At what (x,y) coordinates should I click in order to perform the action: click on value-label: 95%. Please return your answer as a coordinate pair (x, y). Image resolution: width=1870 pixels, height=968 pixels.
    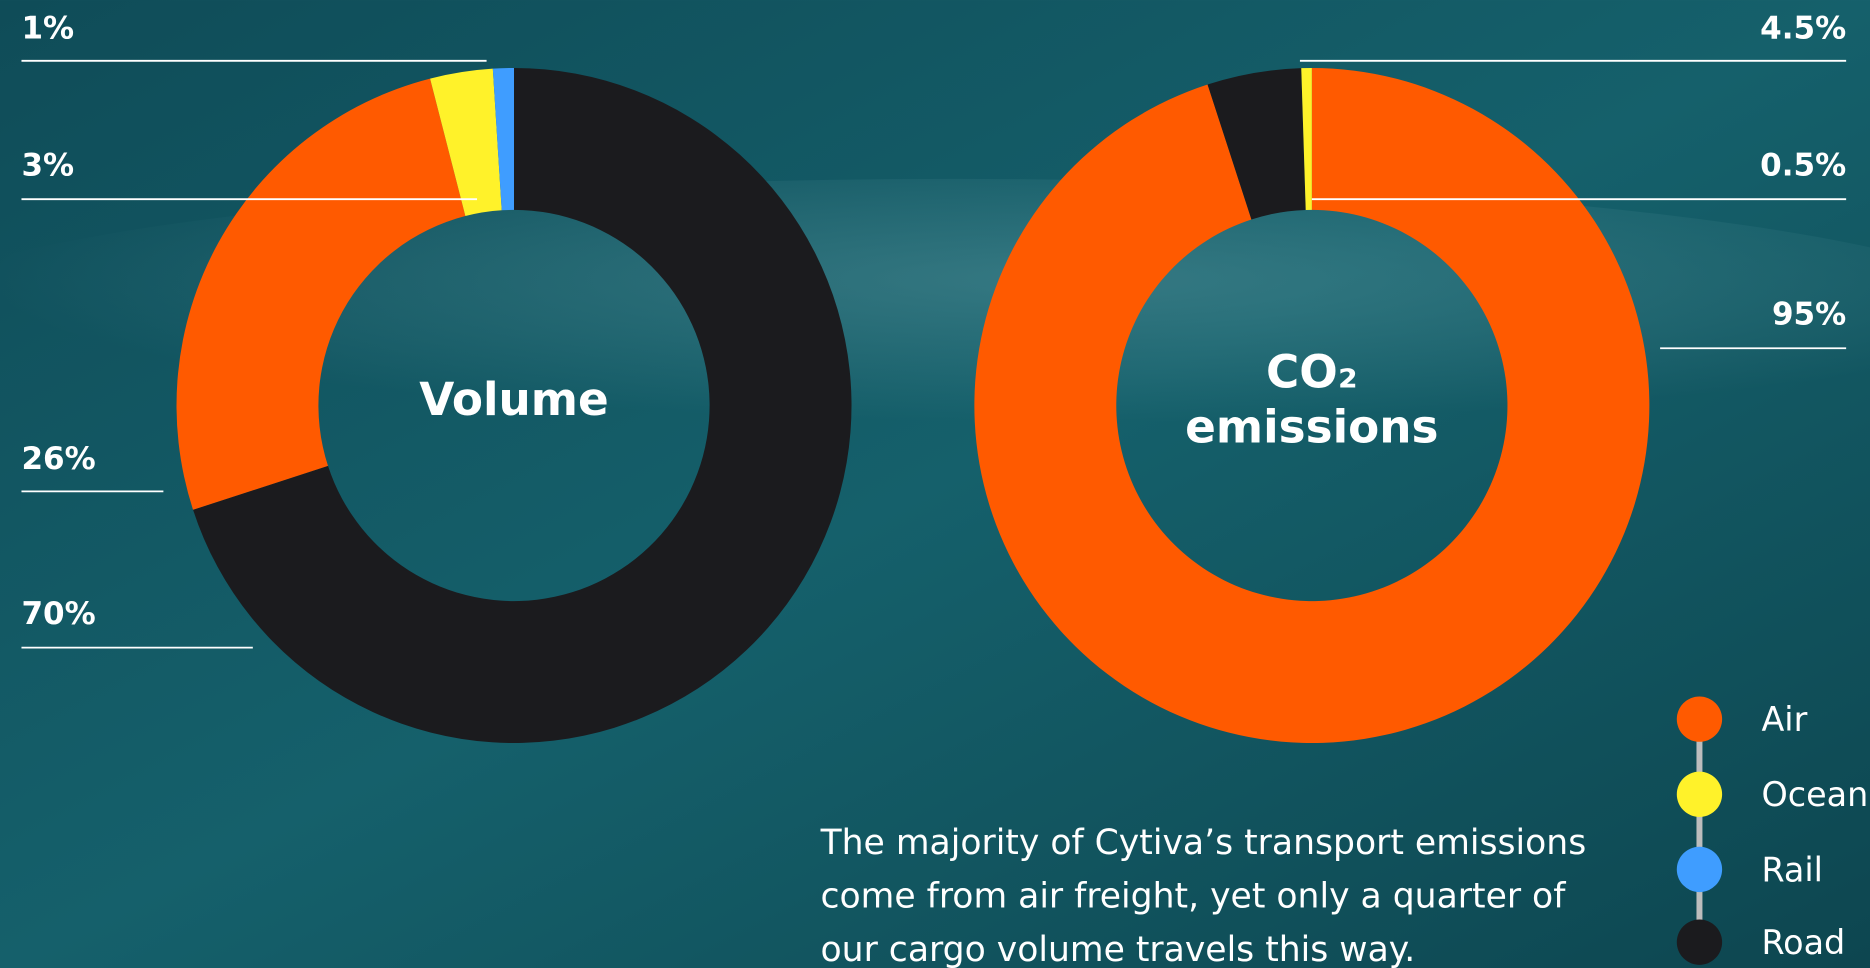
    Looking at the image, I should click on (1809, 315).